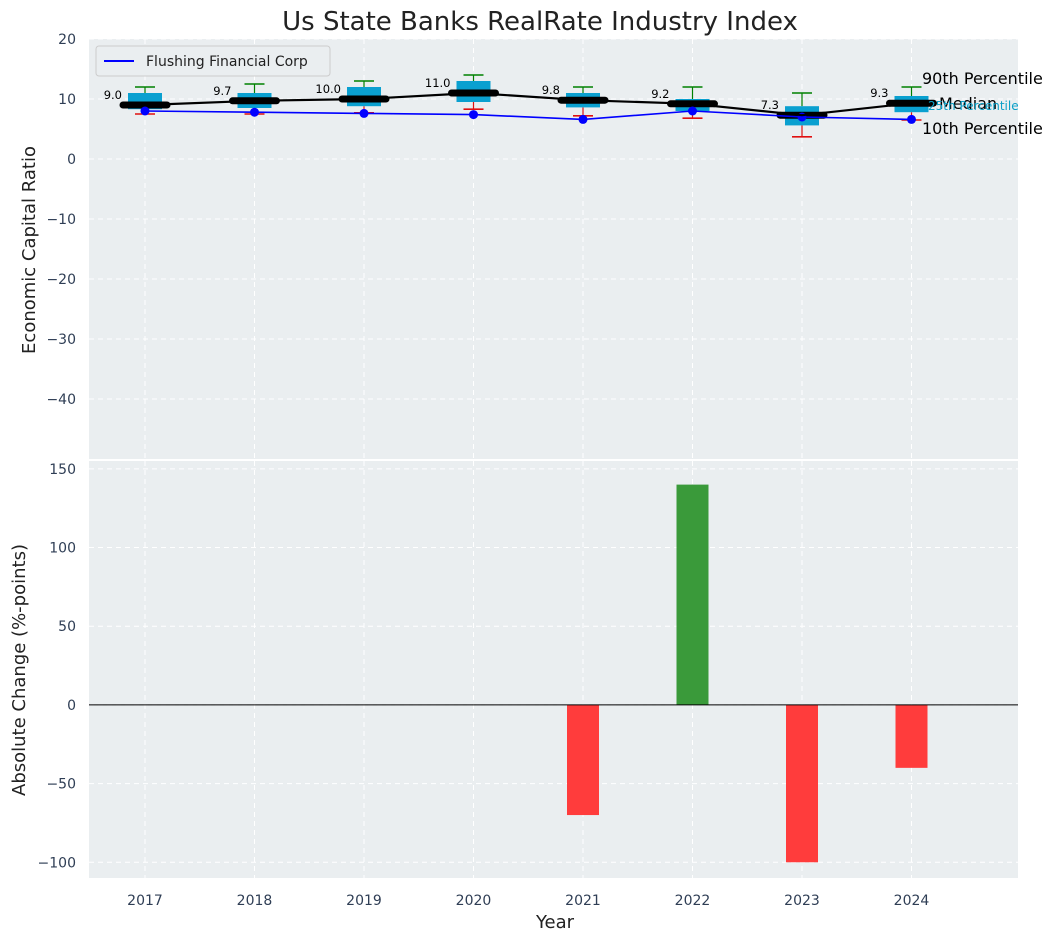  Describe the element at coordinates (62, 549) in the screenshot. I see `bottom-y-tick-label: 100` at that location.